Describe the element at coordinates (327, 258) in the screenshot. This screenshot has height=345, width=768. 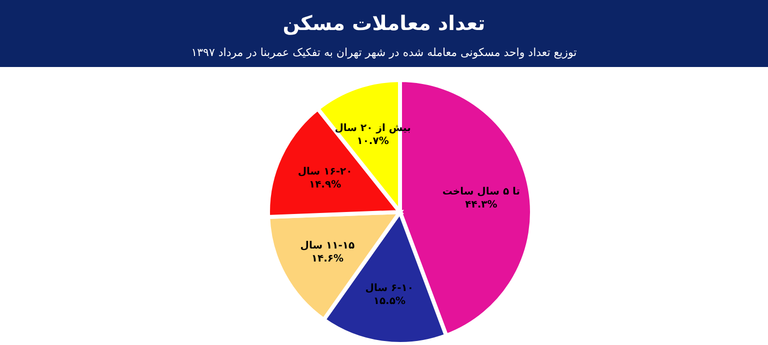
I see `data-label: ۱۴.۶%` at that location.